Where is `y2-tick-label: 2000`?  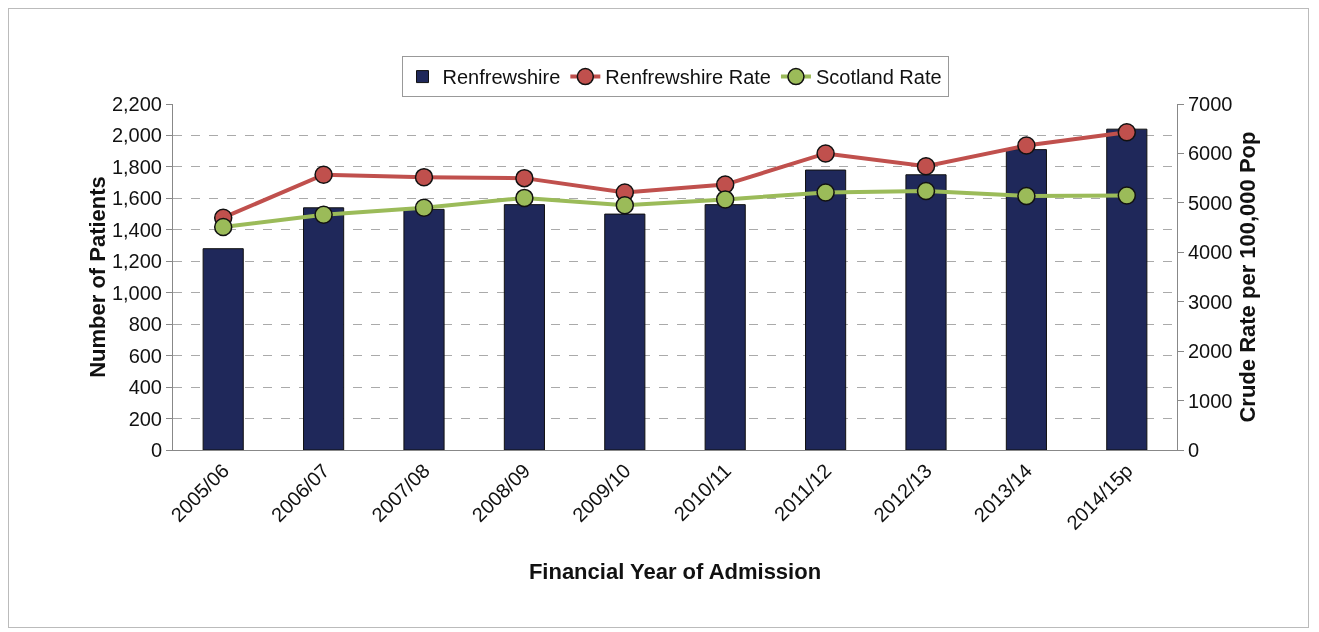 y2-tick-label: 2000 is located at coordinates (1210, 351).